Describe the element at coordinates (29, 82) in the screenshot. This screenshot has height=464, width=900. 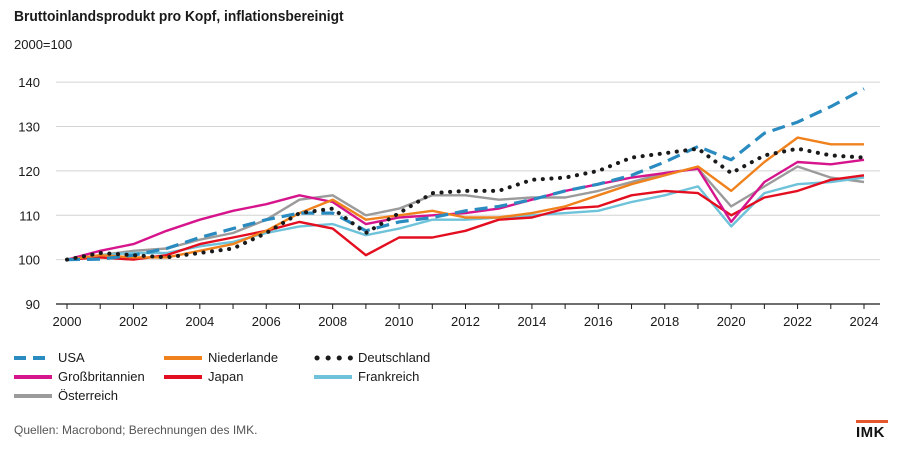
I see `y-tick-label: 140` at that location.